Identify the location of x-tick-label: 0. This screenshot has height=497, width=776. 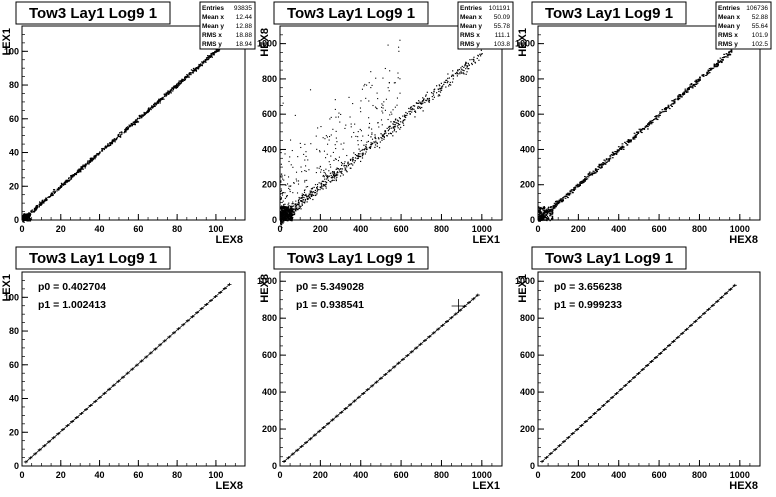
(537, 475).